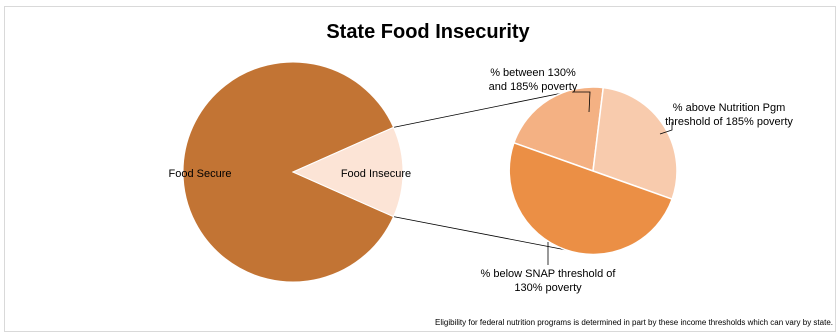 This screenshot has height=335, width=840. What do you see at coordinates (666, 128) in the screenshot?
I see `leader-above` at bounding box center [666, 128].